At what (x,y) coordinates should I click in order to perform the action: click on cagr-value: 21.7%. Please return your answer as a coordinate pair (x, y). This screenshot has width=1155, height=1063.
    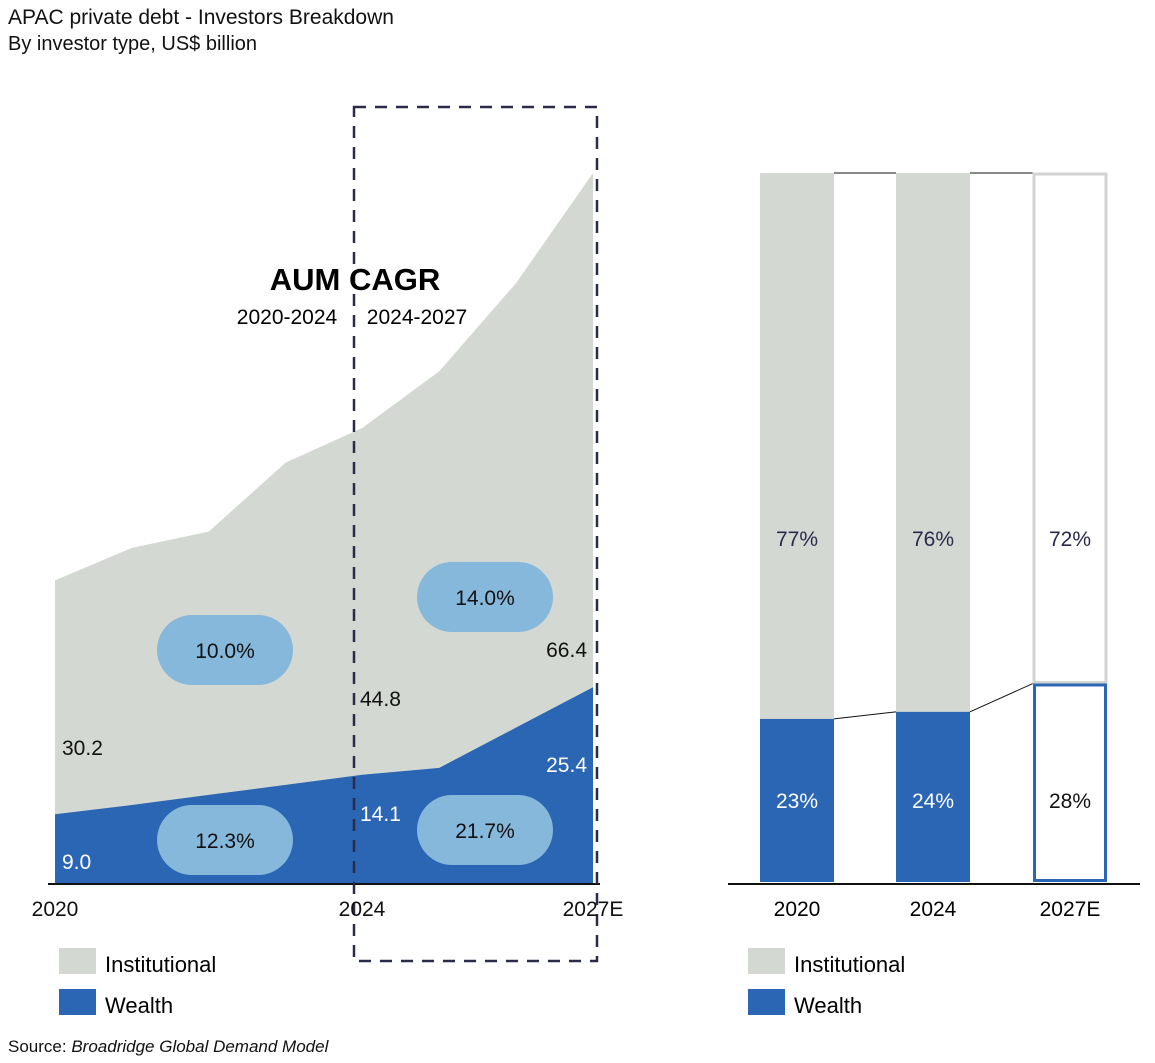
    Looking at the image, I should click on (485, 831).